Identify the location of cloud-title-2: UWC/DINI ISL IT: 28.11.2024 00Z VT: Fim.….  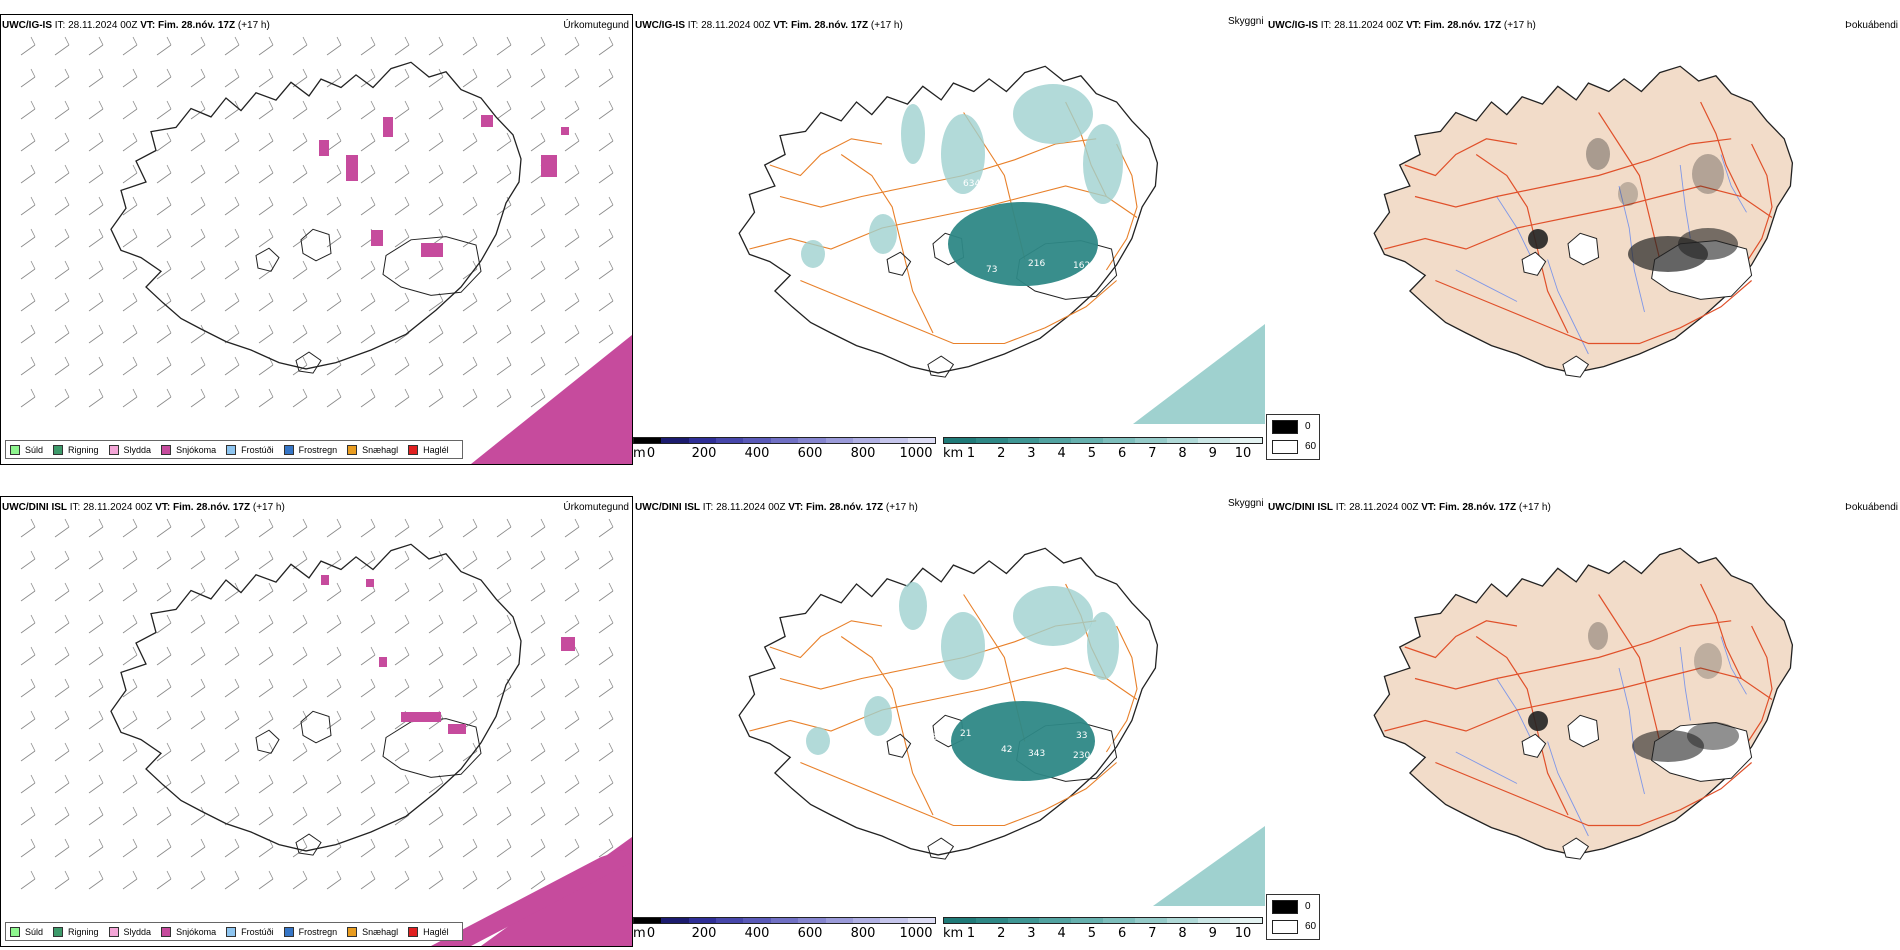
(776, 507).